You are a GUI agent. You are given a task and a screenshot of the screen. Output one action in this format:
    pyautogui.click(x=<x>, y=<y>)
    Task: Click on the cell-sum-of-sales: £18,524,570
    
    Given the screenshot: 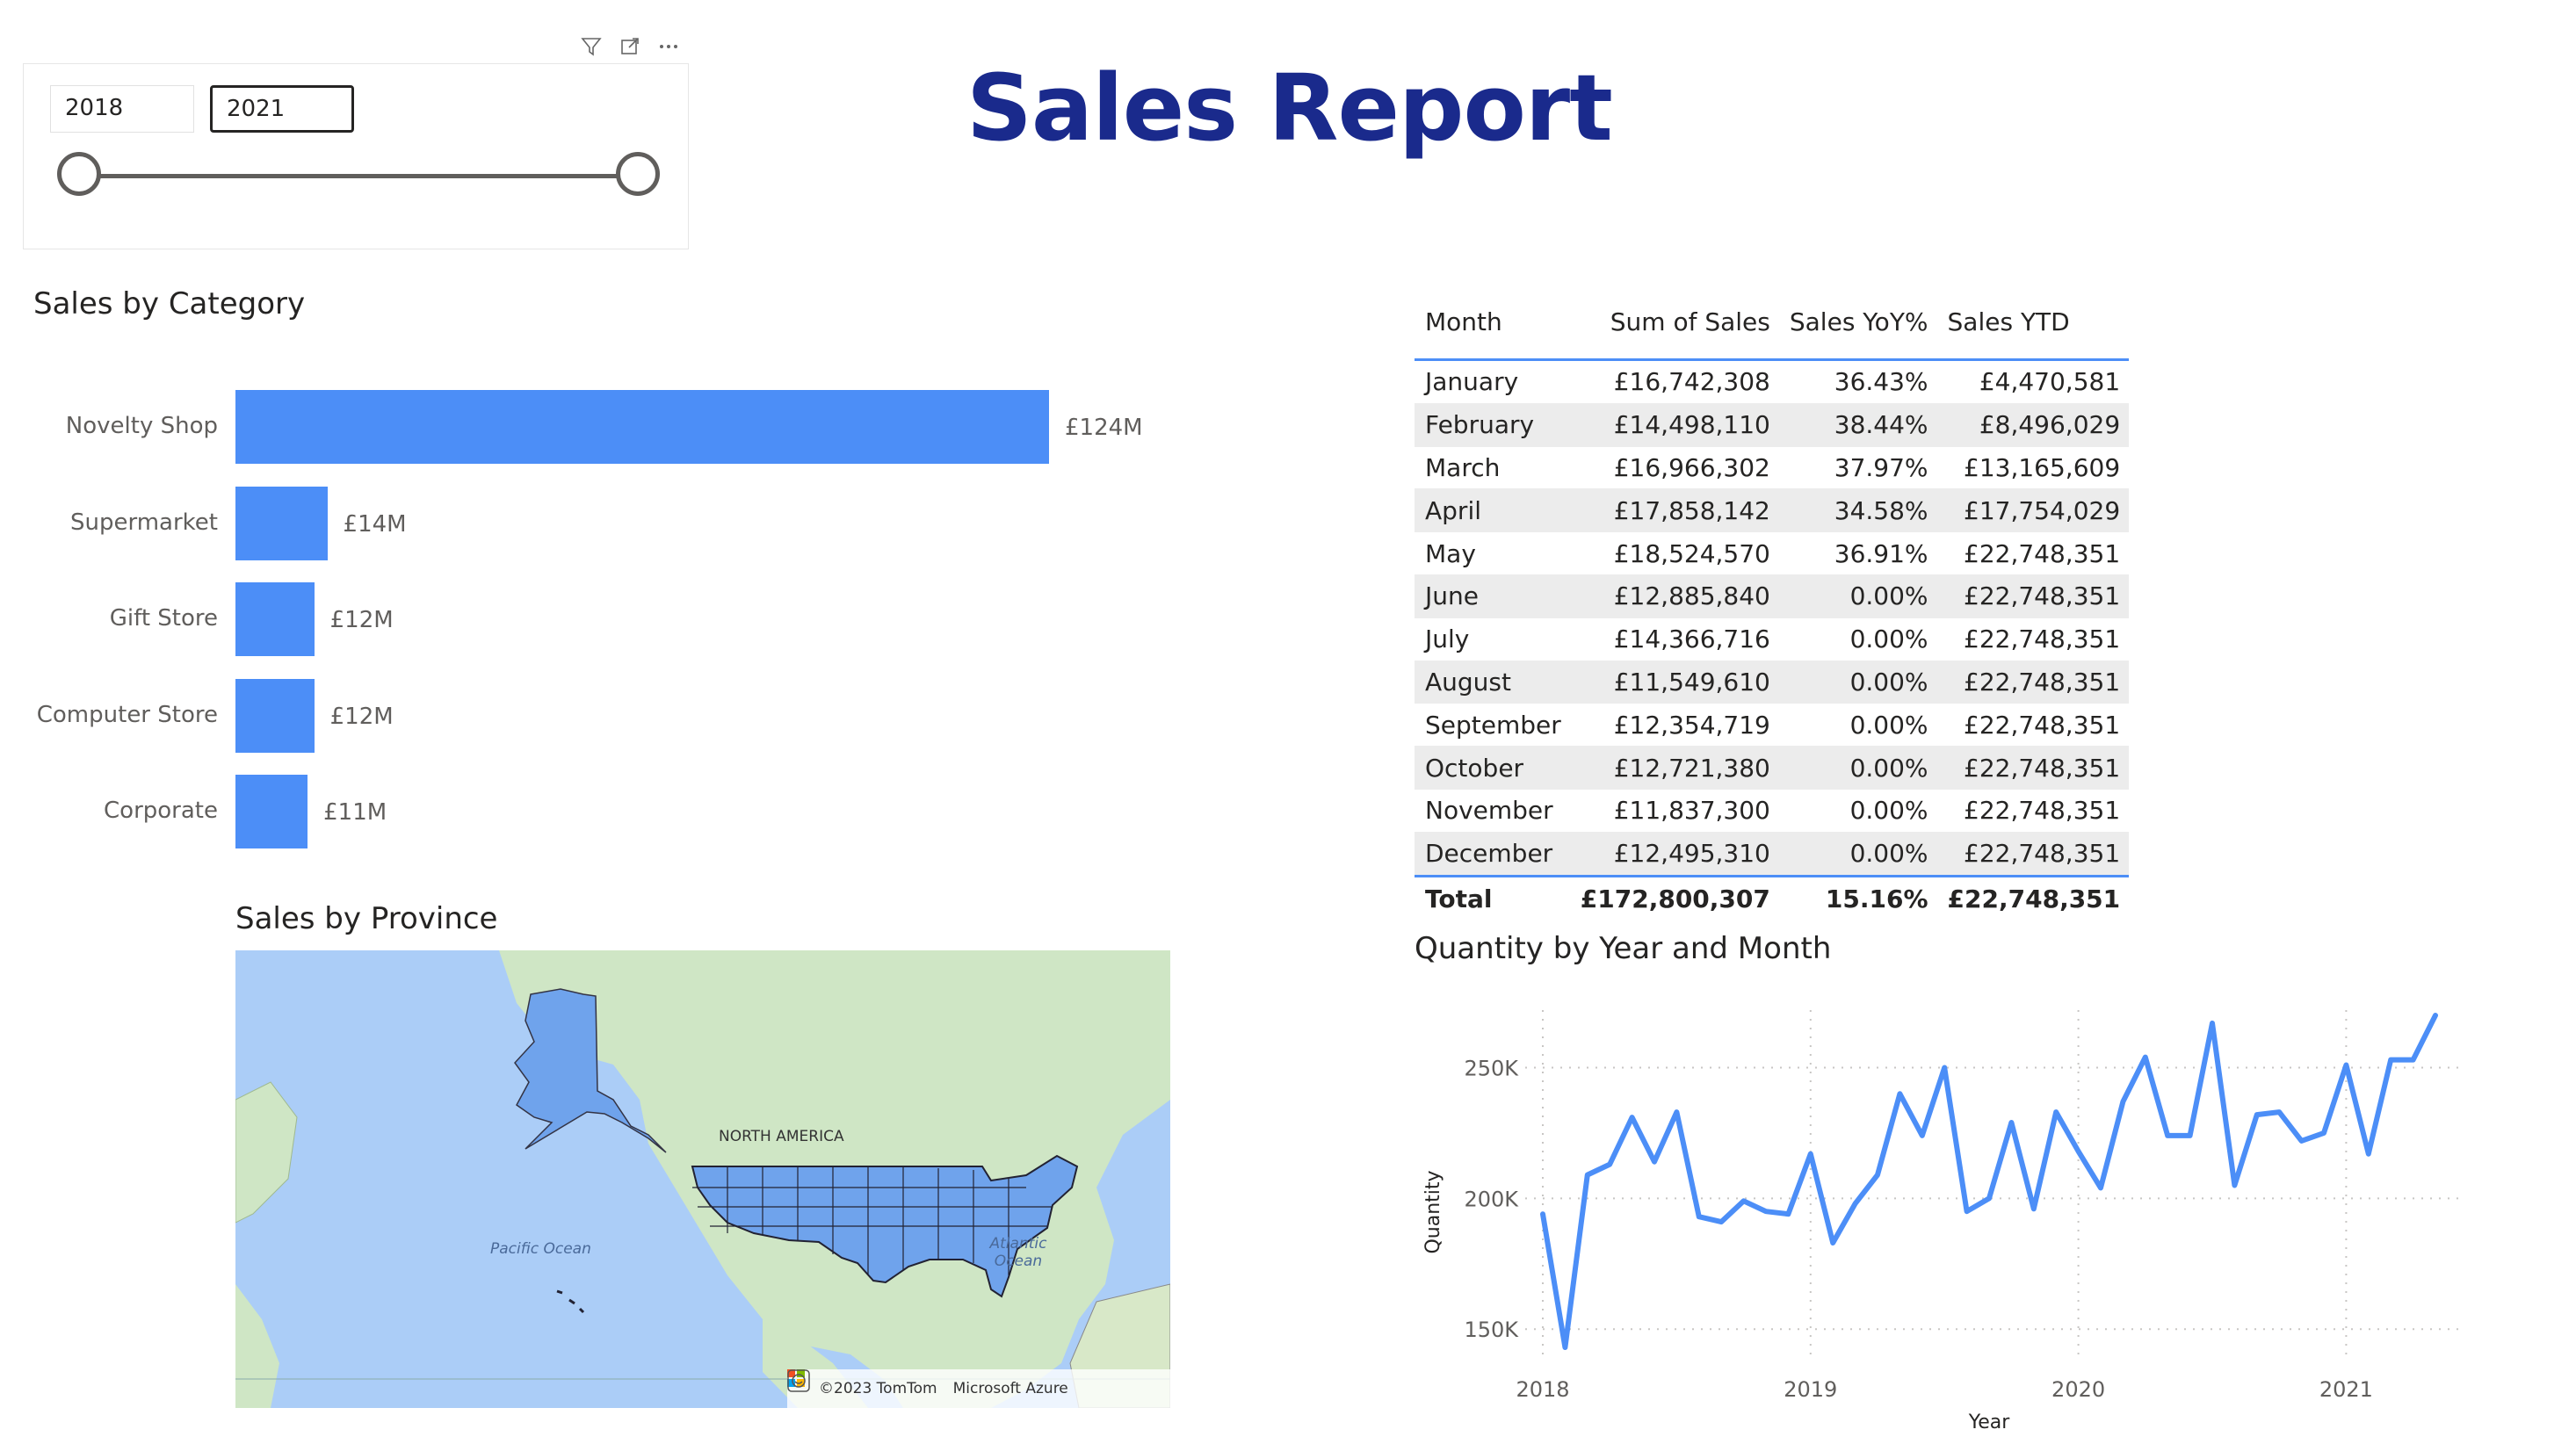 What is the action you would take?
    pyautogui.click(x=1674, y=553)
    